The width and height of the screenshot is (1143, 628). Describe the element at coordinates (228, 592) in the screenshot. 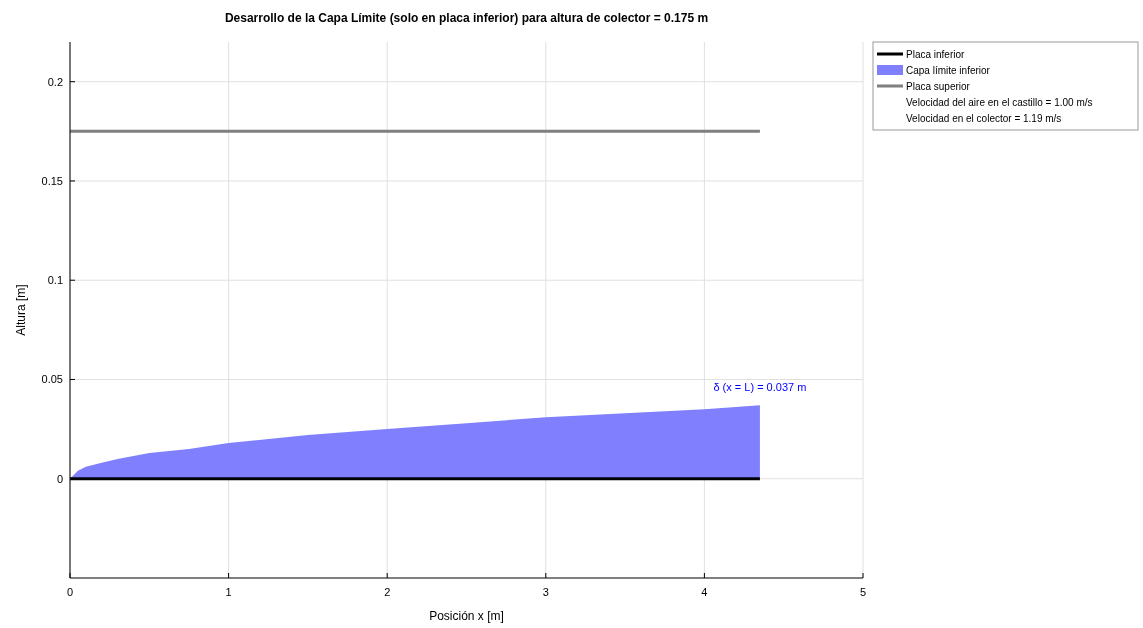

I see `x-tick-label: 1` at that location.